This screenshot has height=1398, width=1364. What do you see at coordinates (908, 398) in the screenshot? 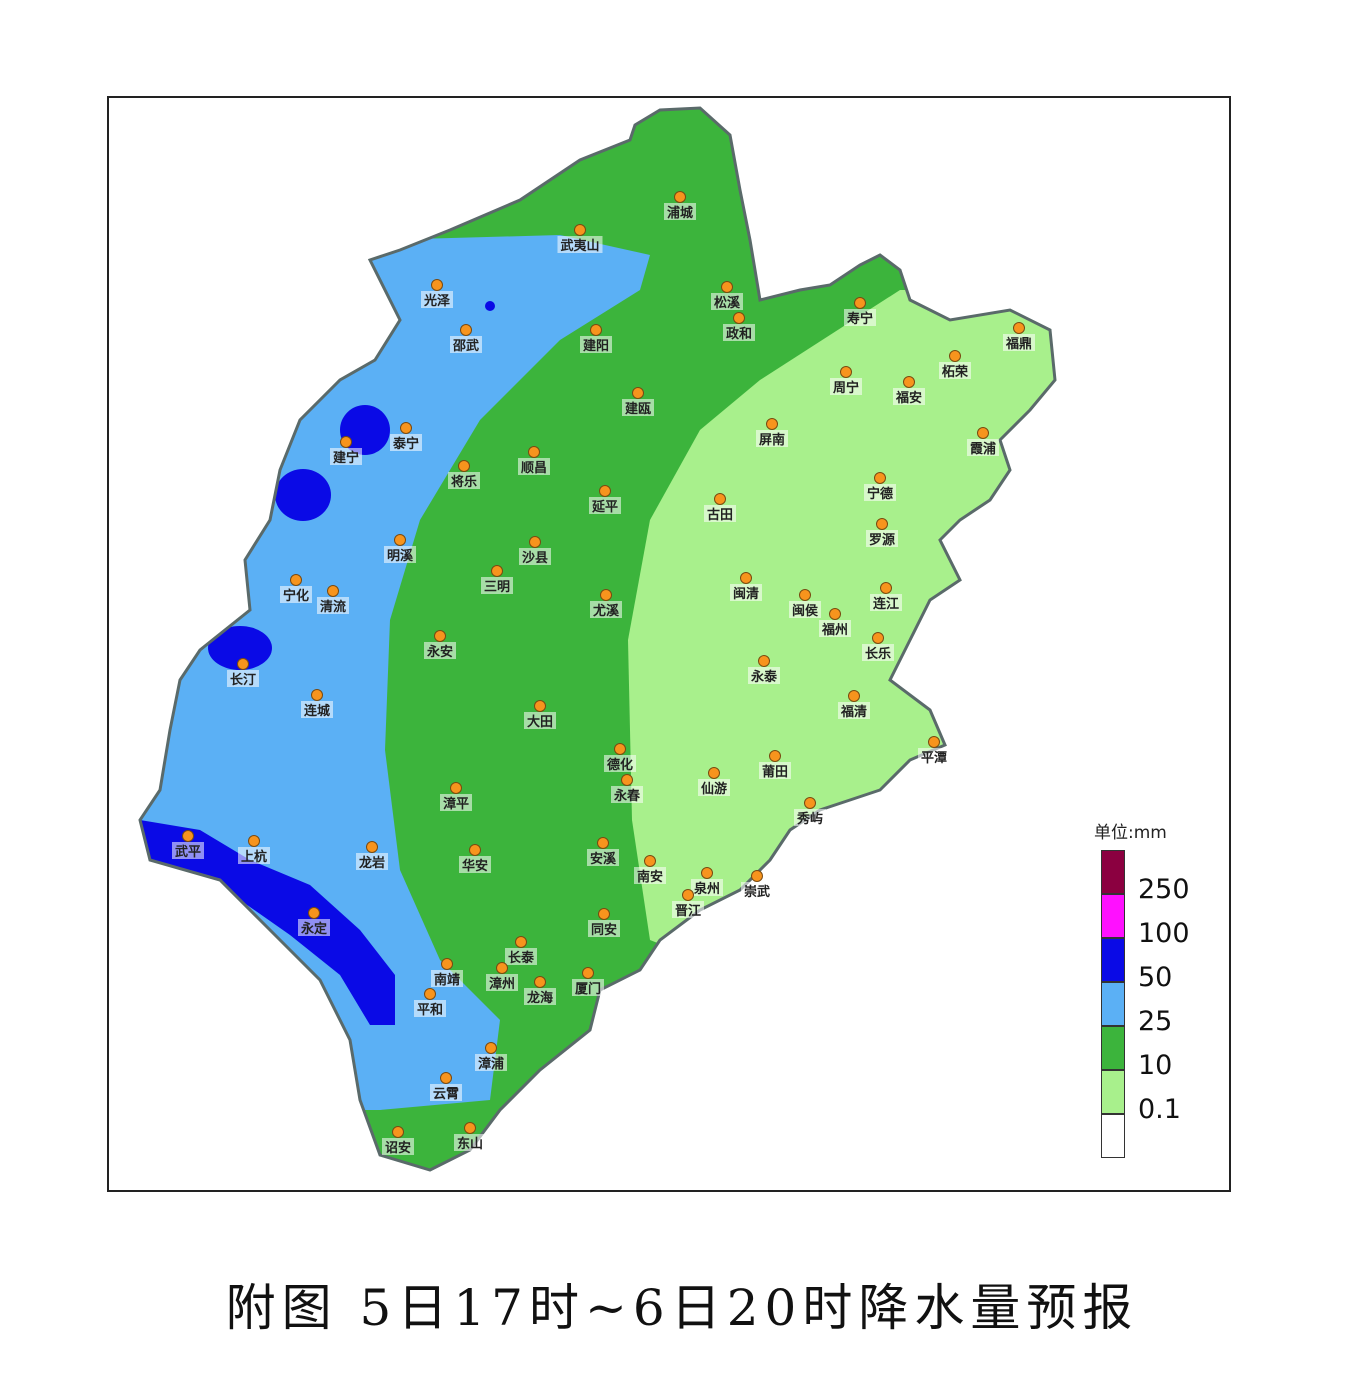
I see `city-label: 福安` at bounding box center [908, 398].